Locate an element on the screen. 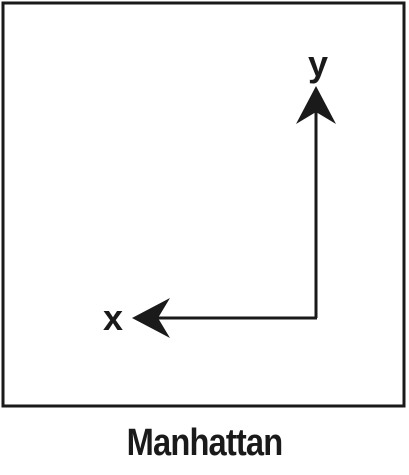  x-axis-label: x is located at coordinates (113, 317).